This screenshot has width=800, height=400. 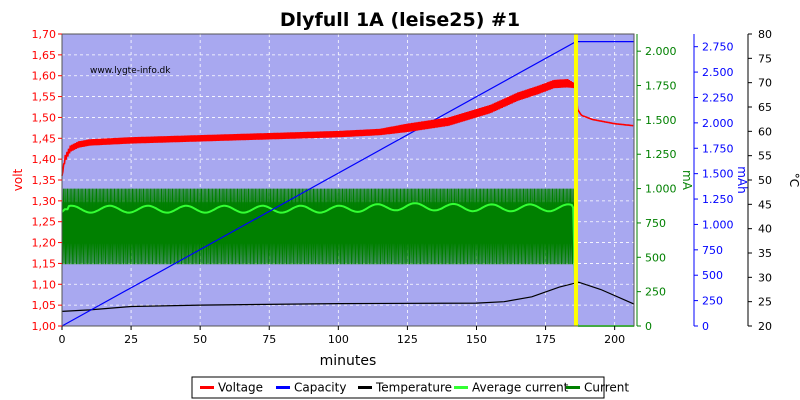 What do you see at coordinates (400, 20) in the screenshot?
I see `chart-title: Dlyfull 1A (leise25) #1` at bounding box center [400, 20].